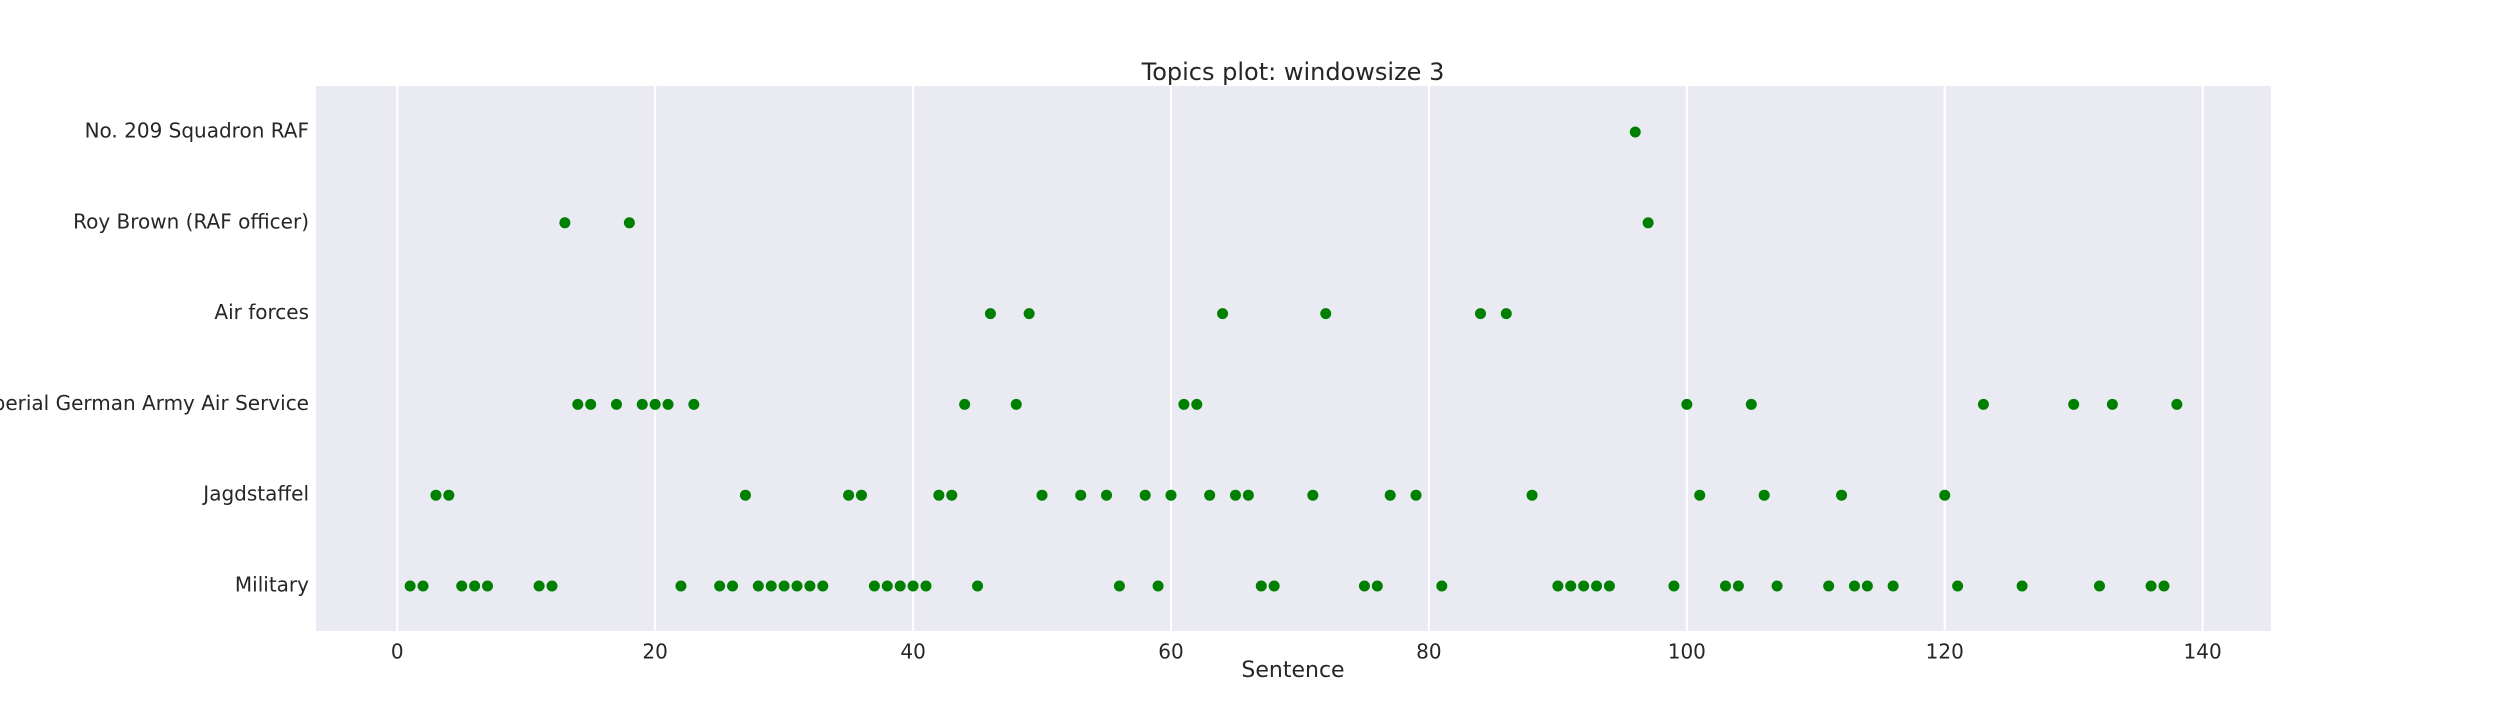 This screenshot has width=2520, height=720. Describe the element at coordinates (154, 403) in the screenshot. I see `y-tick-label: Imperial German Army Air Service` at that location.